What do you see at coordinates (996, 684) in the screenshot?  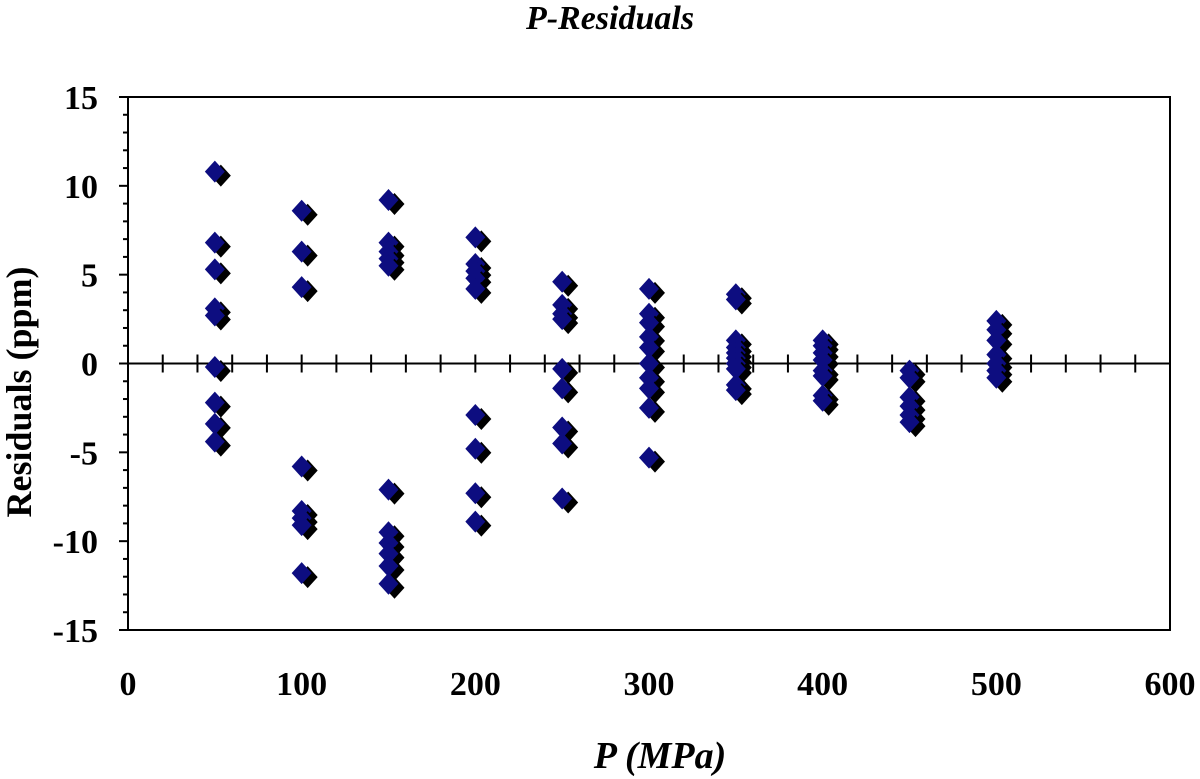 I see `x-tick-label: 500` at bounding box center [996, 684].